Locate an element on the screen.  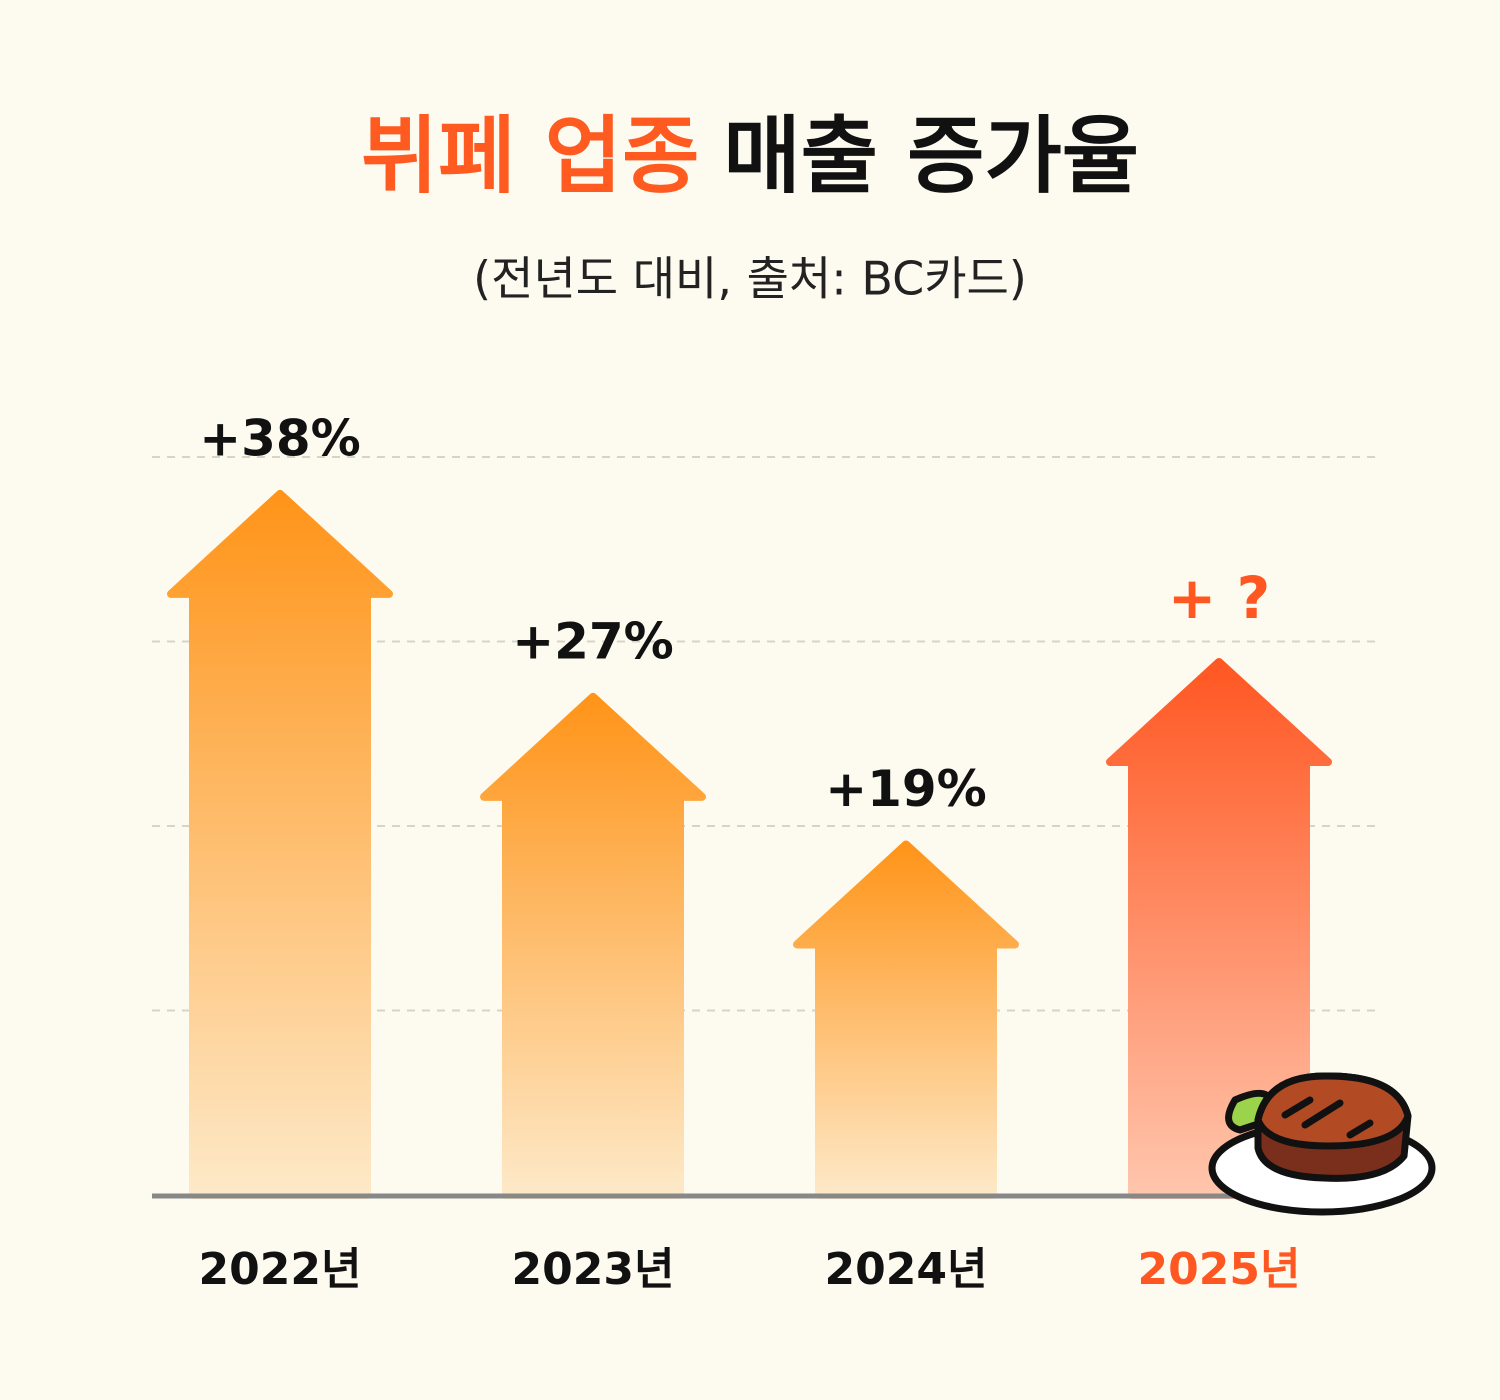
steak-icon is located at coordinates (1322, 1144).